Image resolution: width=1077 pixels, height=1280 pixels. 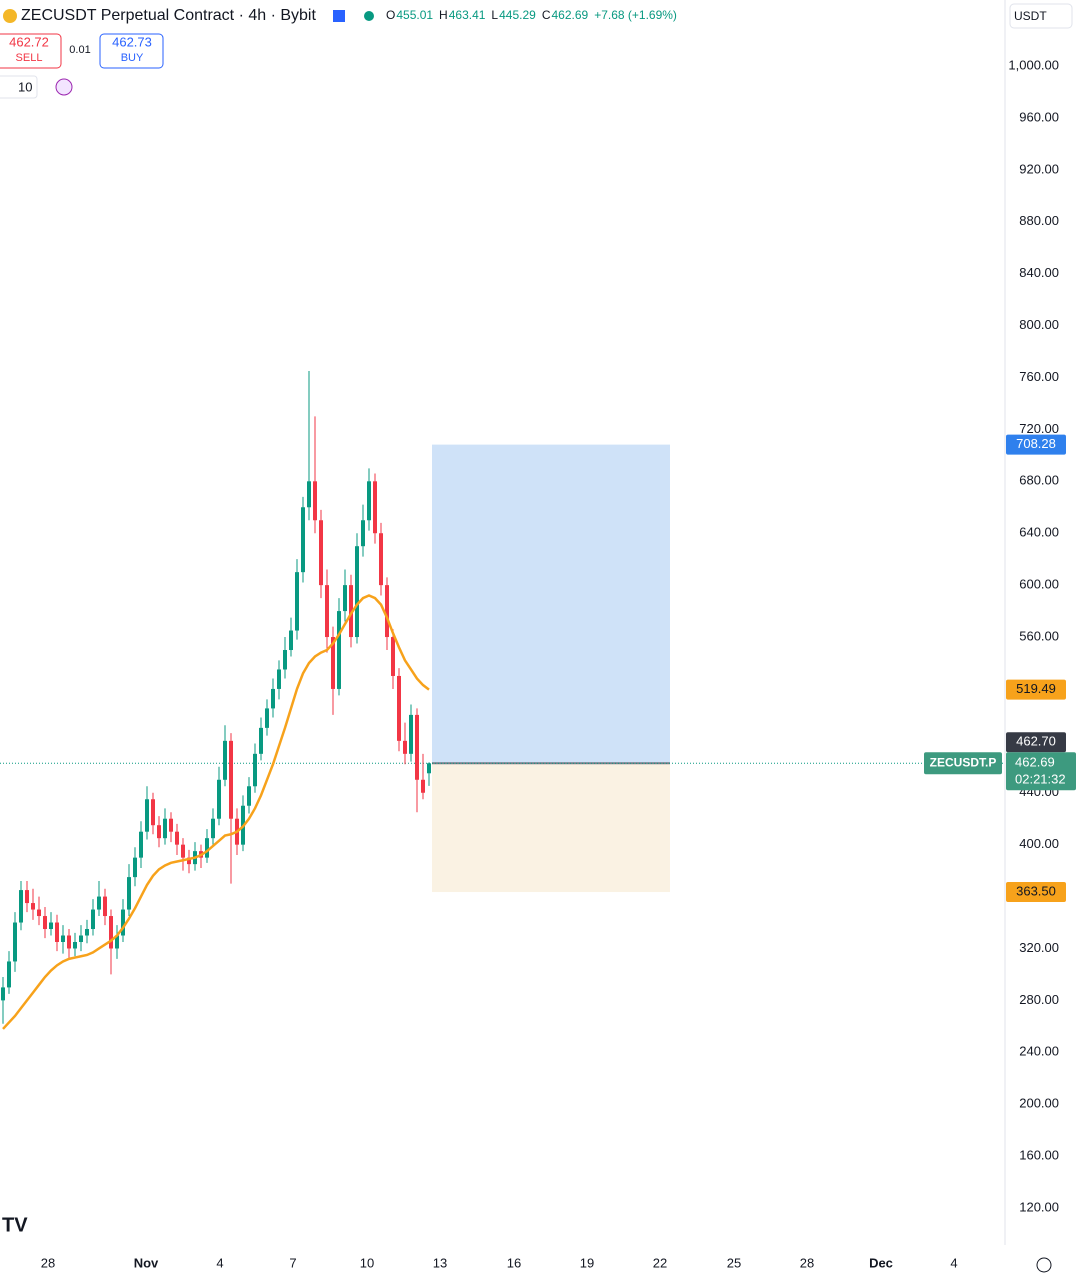 I want to click on x-tick-label: 19, so click(x=587, y=1262).